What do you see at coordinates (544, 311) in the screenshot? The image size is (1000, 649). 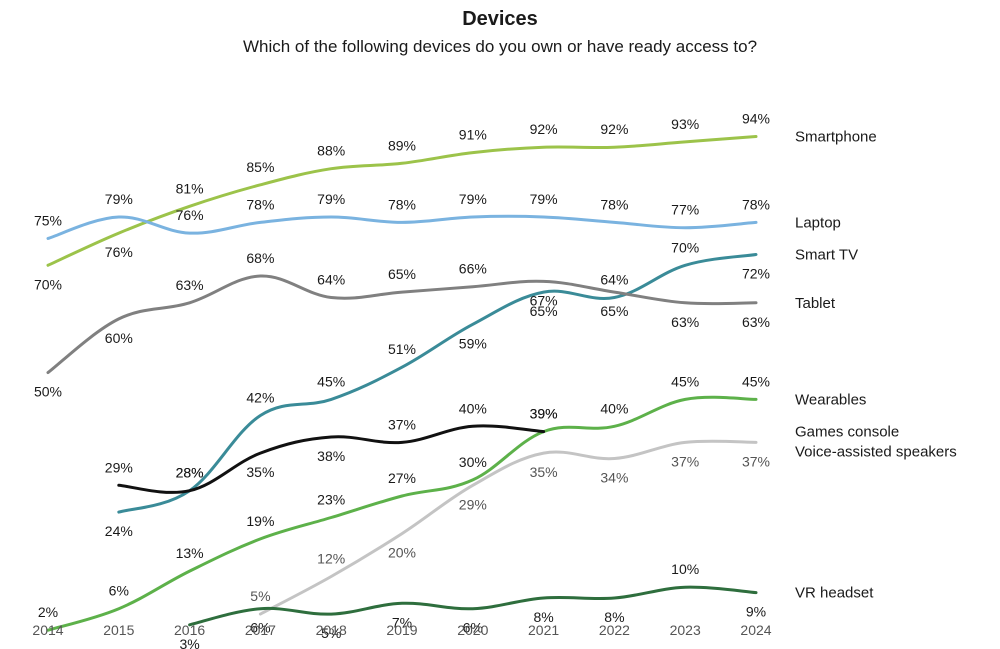 I see `data-label-smart-tv: 65%` at bounding box center [544, 311].